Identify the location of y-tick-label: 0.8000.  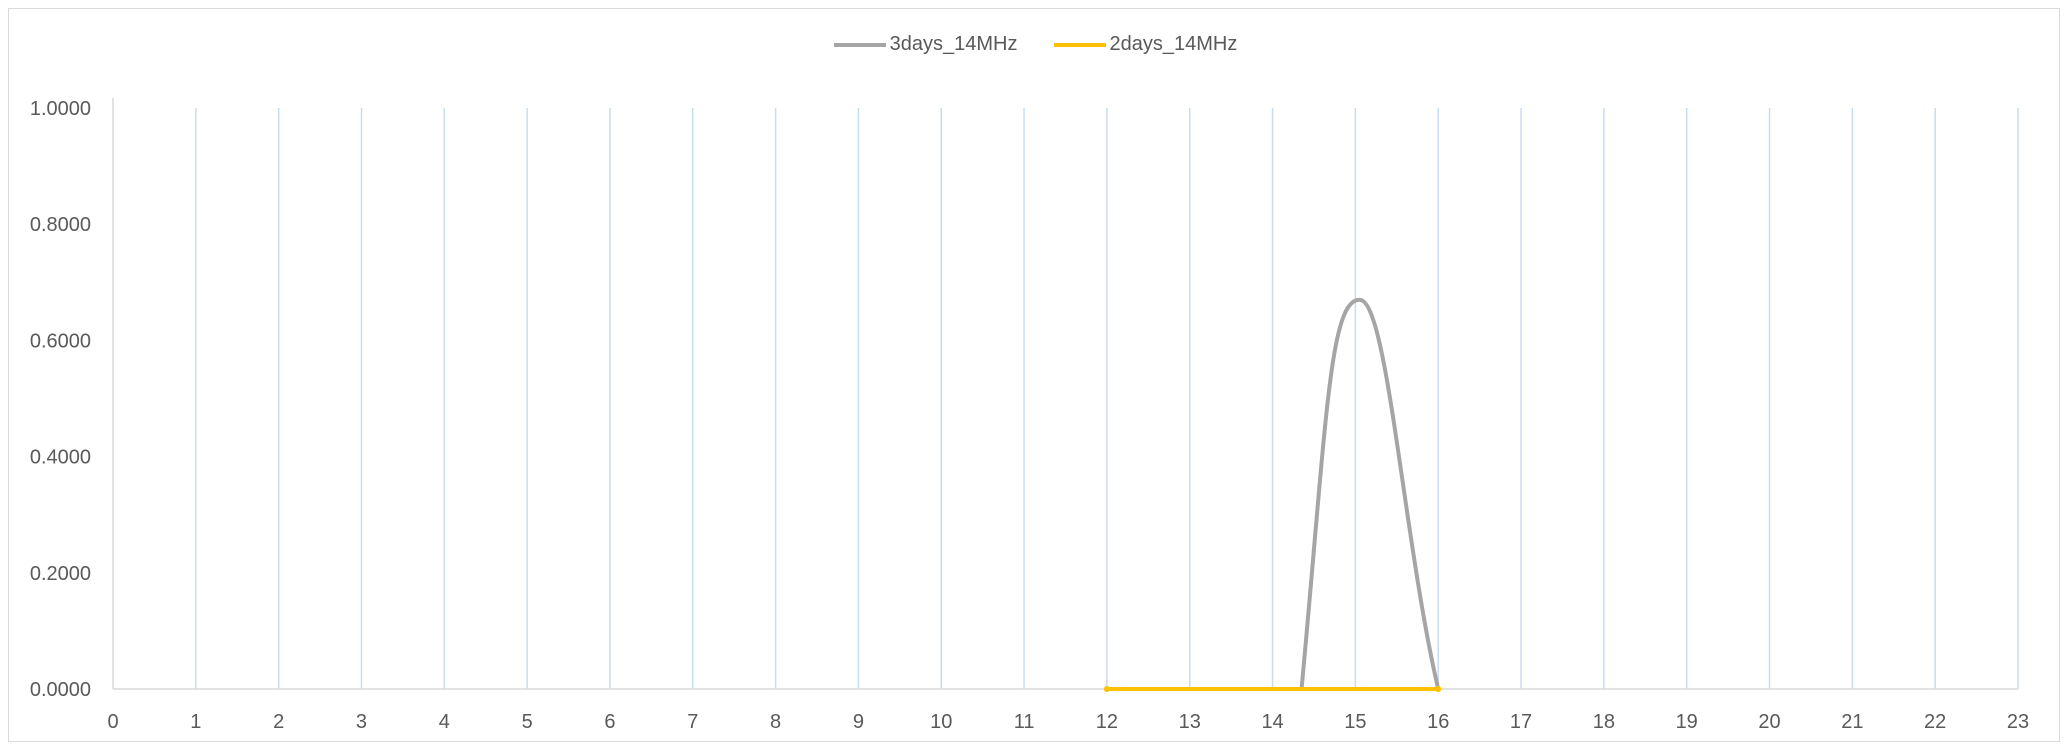
(60, 225).